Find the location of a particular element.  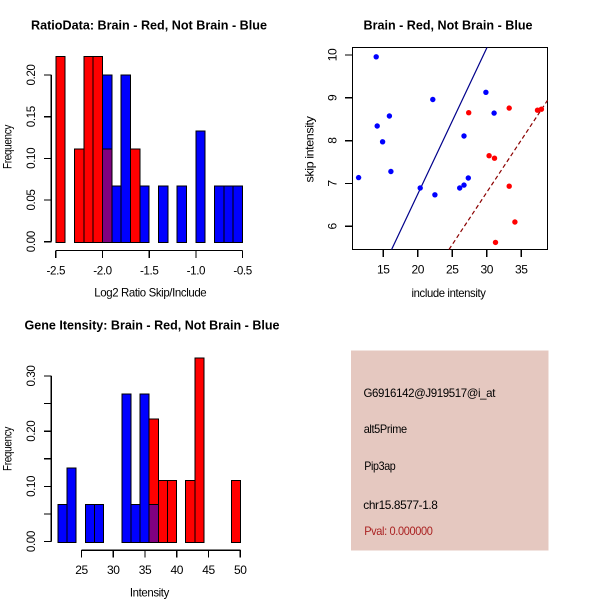

svg-text: Pval: 0.000000 is located at coordinates (398, 531).